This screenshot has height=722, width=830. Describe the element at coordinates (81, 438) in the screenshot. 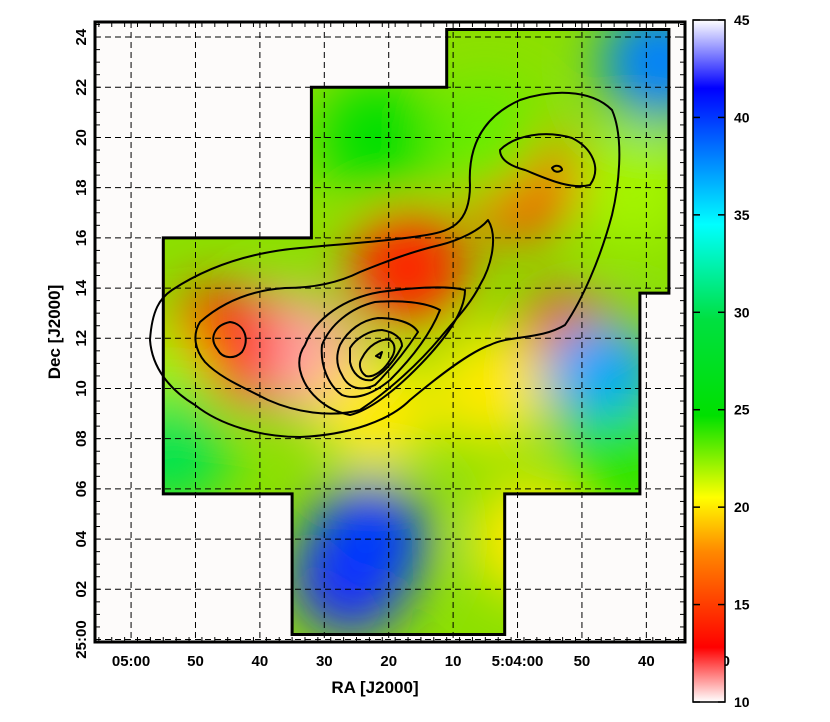

I see `y-tick-label: 08` at that location.